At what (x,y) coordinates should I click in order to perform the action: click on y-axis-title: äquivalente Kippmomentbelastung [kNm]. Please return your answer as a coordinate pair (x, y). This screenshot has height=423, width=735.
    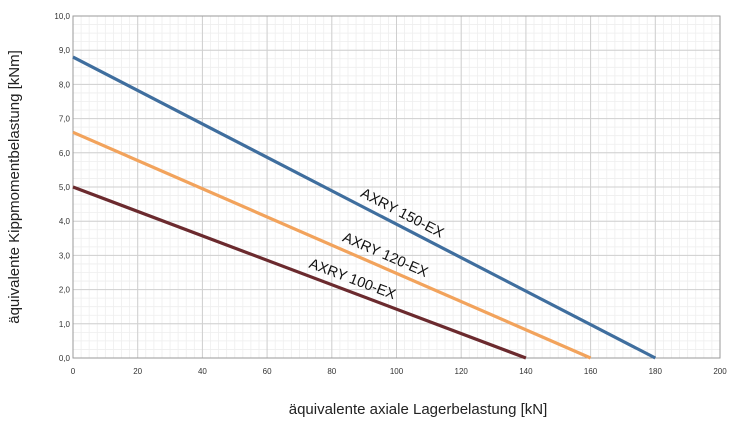
    Looking at the image, I should click on (14, 187).